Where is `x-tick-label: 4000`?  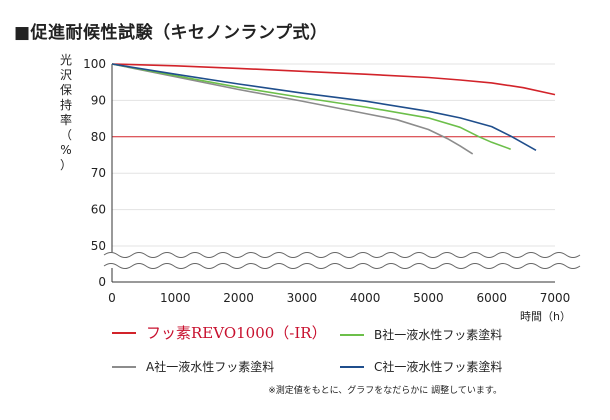 x-tick-label: 4000 is located at coordinates (365, 298).